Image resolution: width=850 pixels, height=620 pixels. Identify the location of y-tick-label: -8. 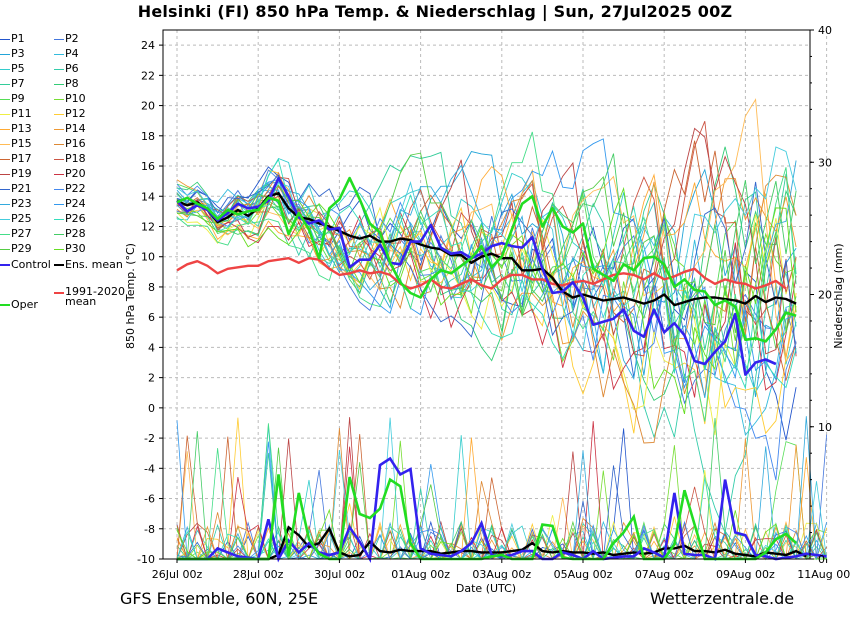
(149, 529).